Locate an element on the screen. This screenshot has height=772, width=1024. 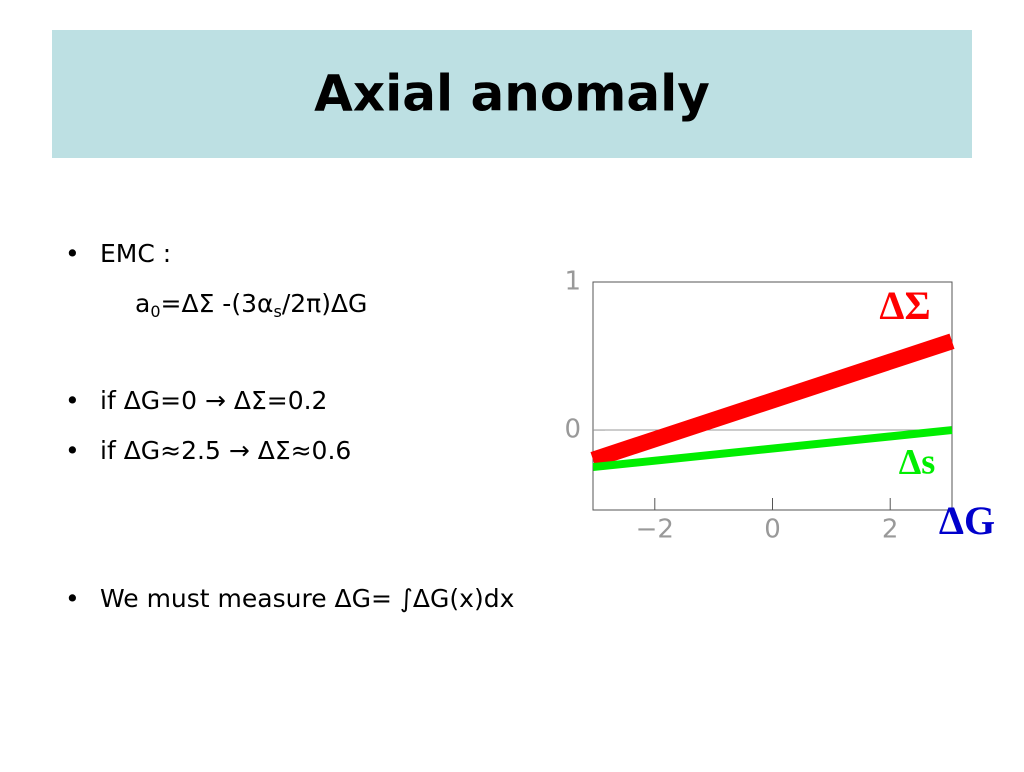
y-tick-label: 1 is located at coordinates (572, 282).